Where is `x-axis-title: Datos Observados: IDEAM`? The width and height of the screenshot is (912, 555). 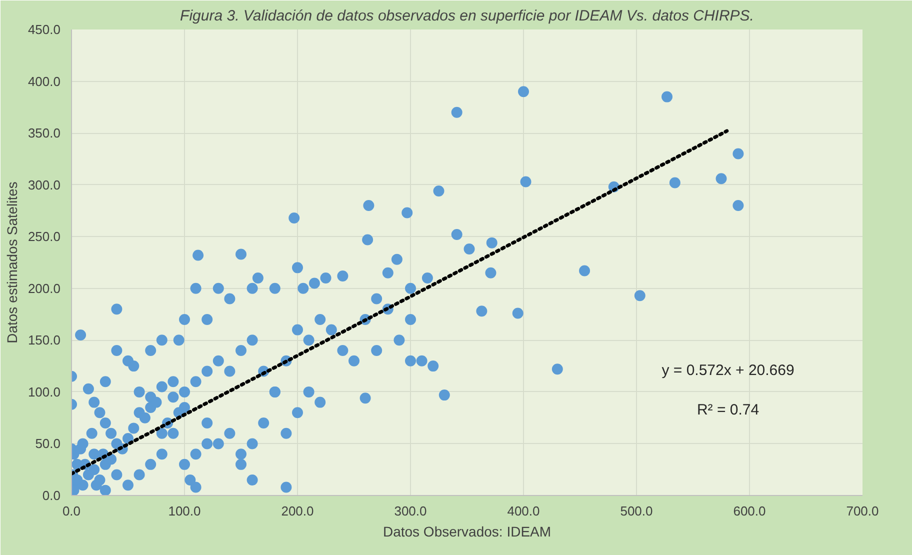 x-axis-title: Datos Observados: IDEAM is located at coordinates (467, 532).